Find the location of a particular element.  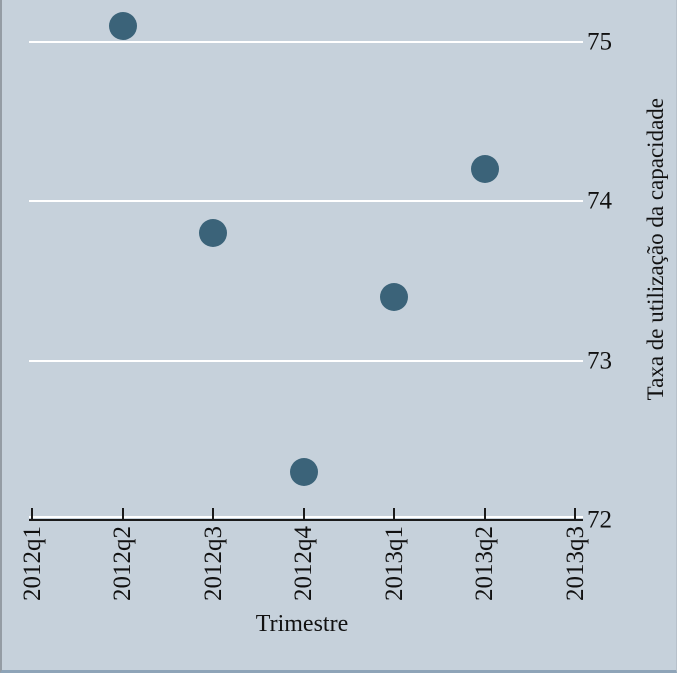

x-tick-label-text-2012q3: 2012q3 is located at coordinates (213, 563).